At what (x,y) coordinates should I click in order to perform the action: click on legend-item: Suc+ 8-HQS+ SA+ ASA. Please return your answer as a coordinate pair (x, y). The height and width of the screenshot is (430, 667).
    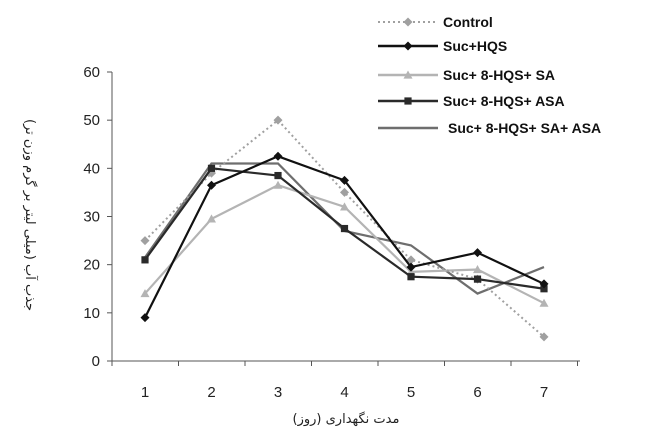
    Looking at the image, I should click on (489, 128).